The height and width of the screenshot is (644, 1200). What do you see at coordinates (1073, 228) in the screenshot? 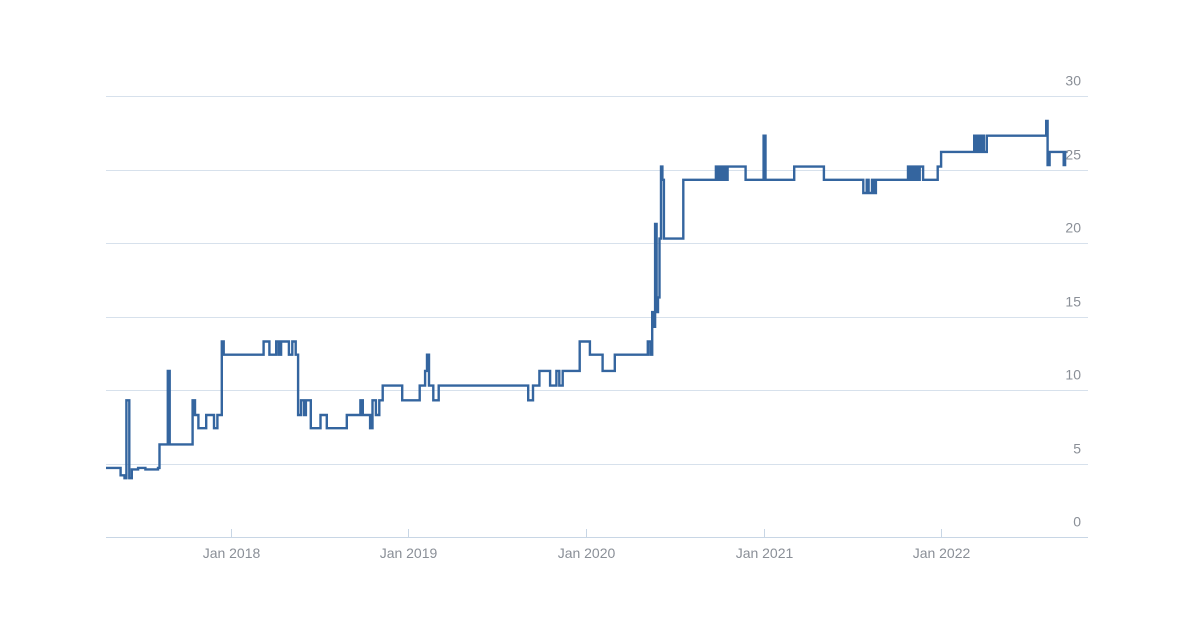
I see `y-tick-label: 20` at bounding box center [1073, 228].